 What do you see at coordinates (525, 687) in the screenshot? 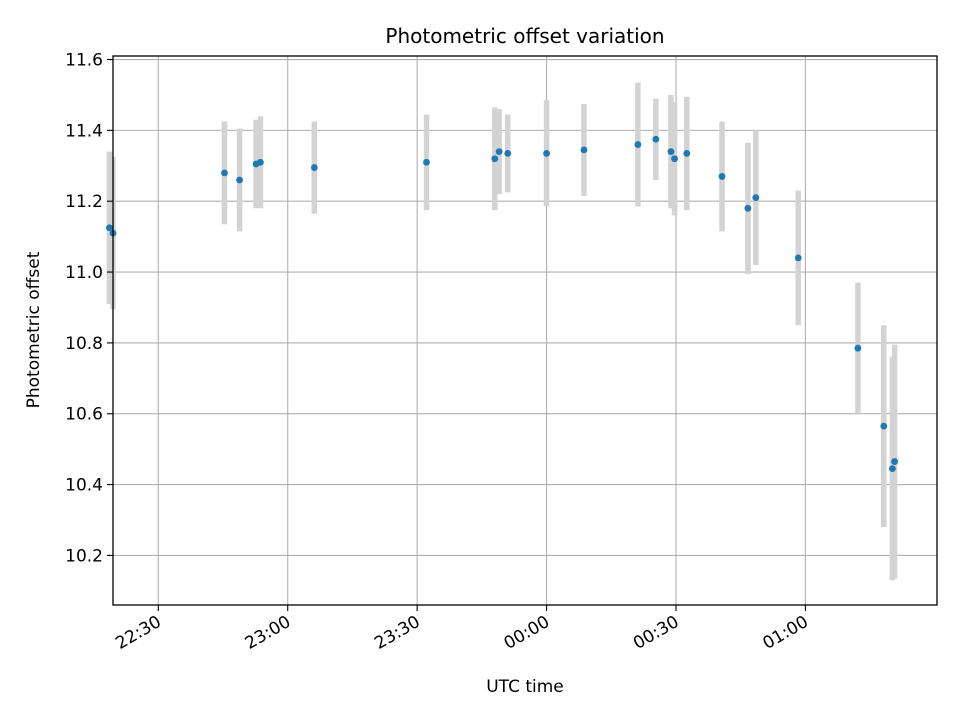
I see `x-axis-label: UTC time` at bounding box center [525, 687].